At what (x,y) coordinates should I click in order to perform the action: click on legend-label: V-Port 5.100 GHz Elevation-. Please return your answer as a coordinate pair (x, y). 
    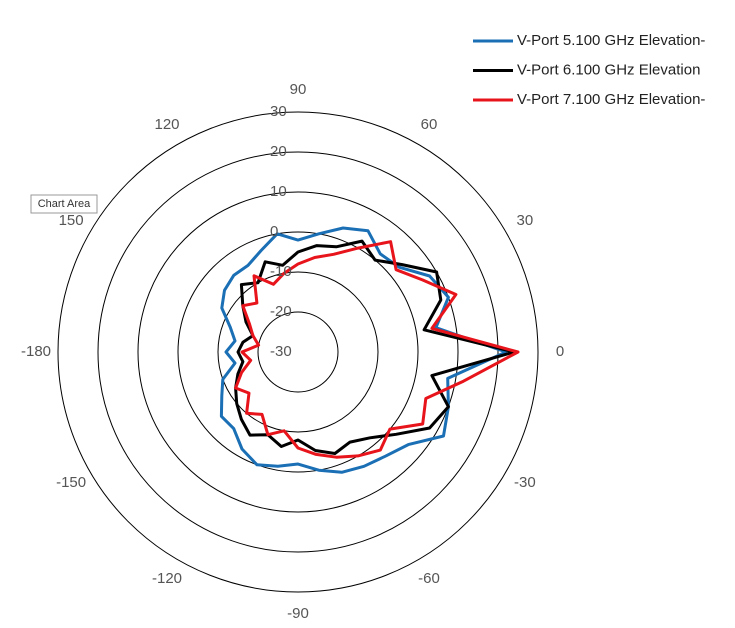
    Looking at the image, I should click on (611, 40).